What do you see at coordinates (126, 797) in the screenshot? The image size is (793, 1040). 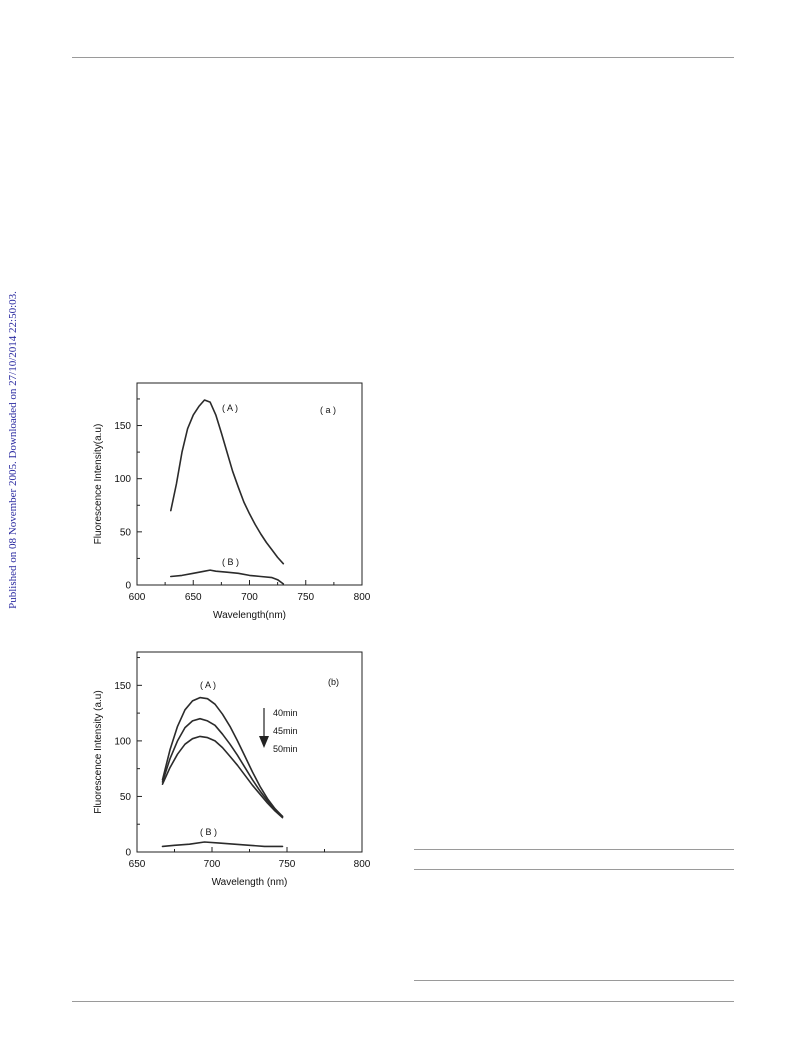 I see `chart-b-y-tick-label: 50` at bounding box center [126, 797].